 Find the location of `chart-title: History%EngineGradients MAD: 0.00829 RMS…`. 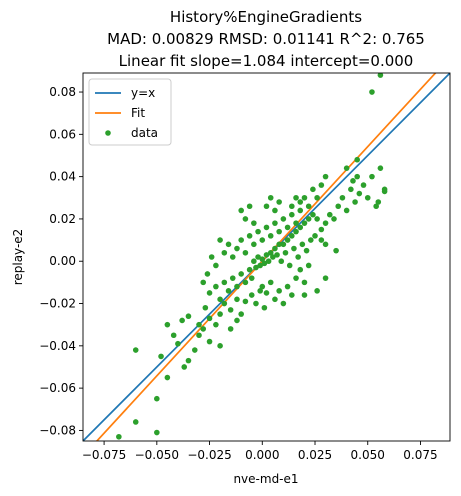

chart-title: History%EngineGradients MAD: 0.00829 RMS… is located at coordinates (266, 39).